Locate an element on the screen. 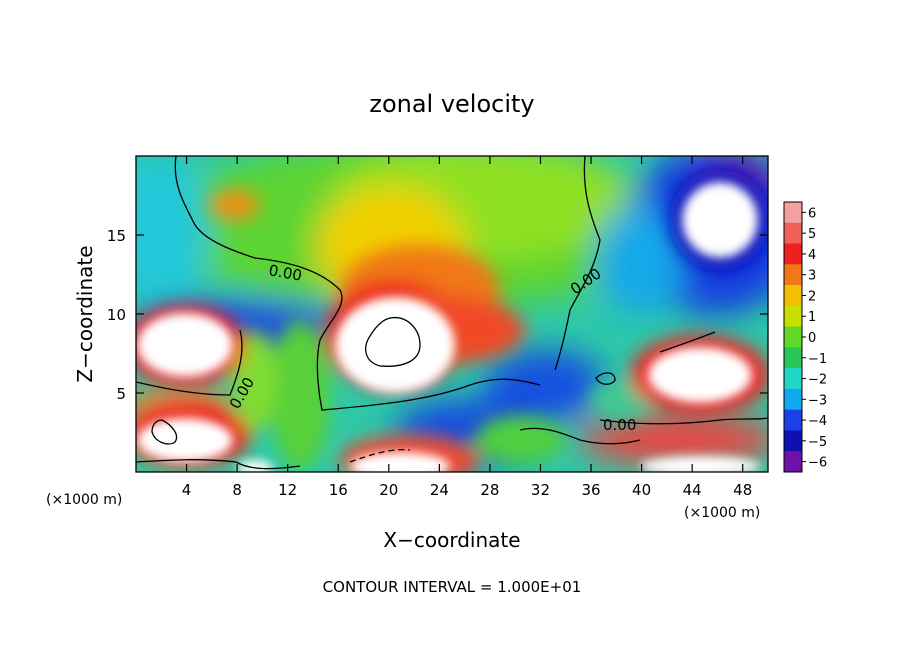 The height and width of the screenshot is (654, 904). y-tick-label: 10 is located at coordinates (116, 315).